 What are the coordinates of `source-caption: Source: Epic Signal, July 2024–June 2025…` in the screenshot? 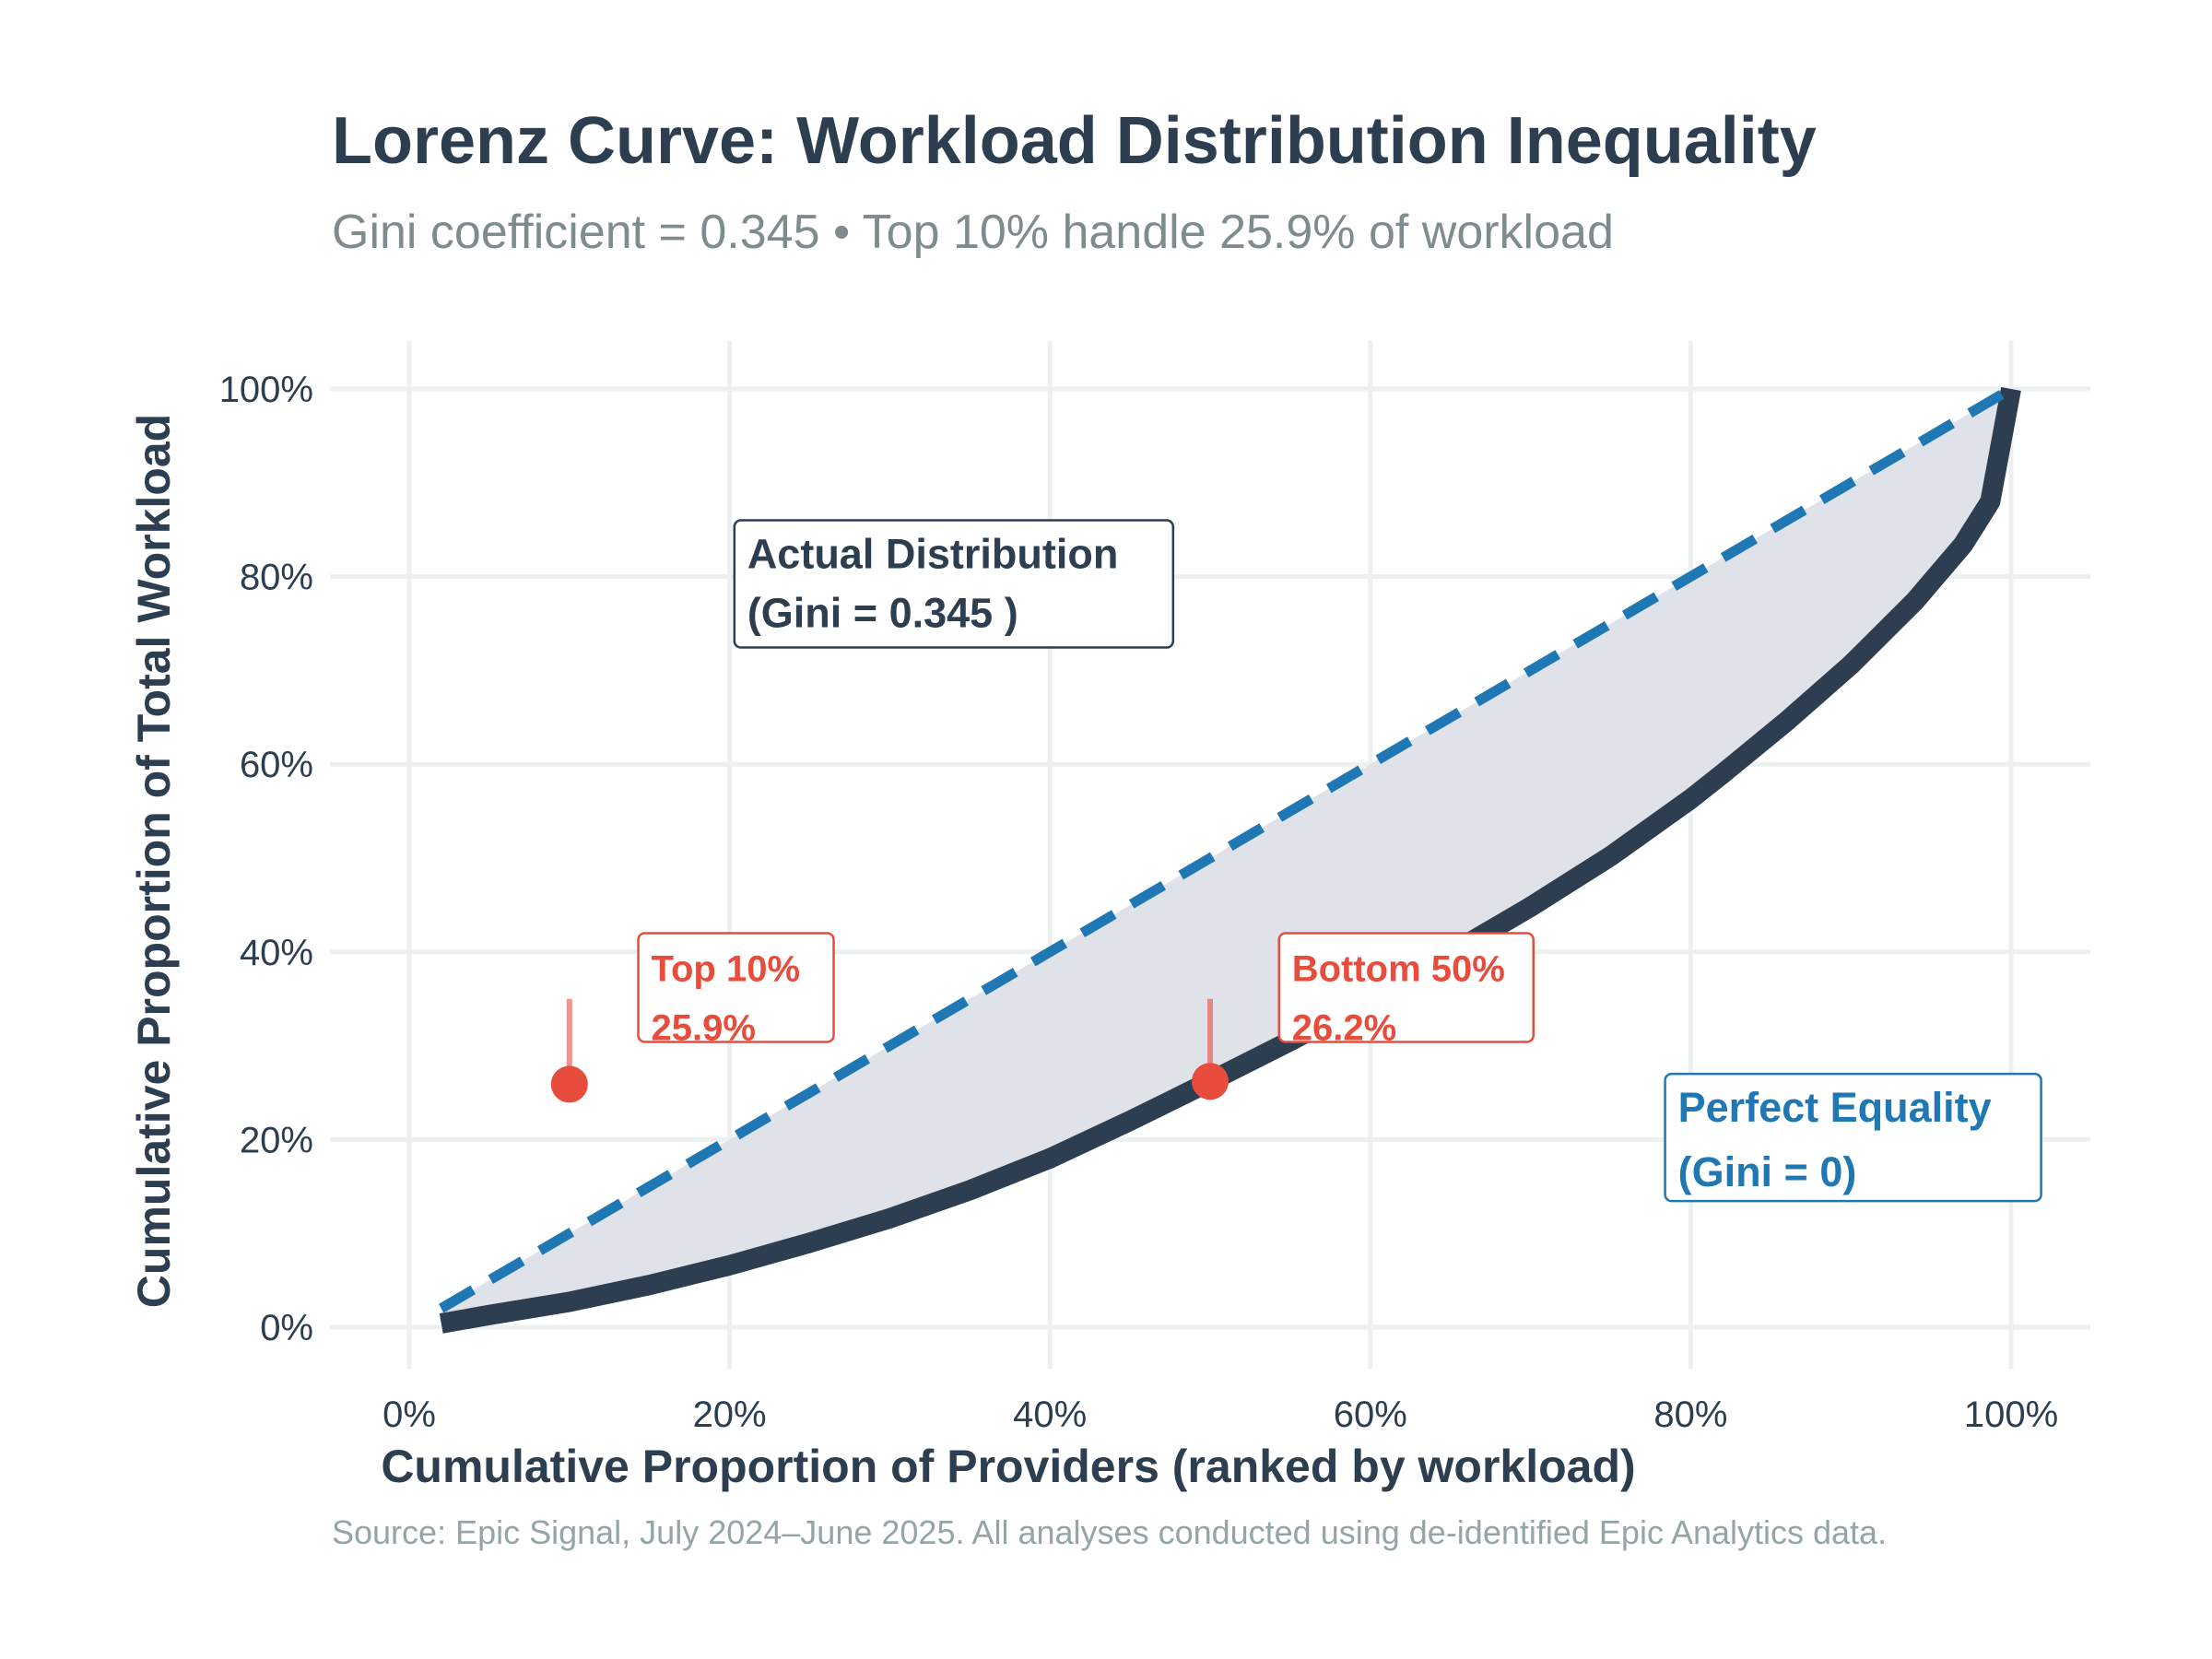 It's located at (1110, 1532).